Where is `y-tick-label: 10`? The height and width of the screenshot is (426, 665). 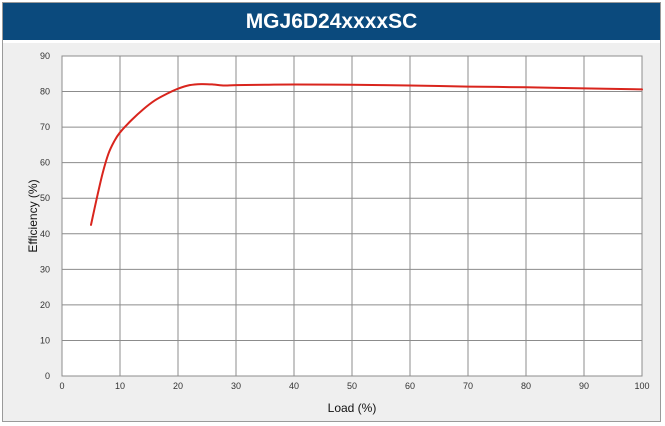 y-tick-label: 10 is located at coordinates (45, 340).